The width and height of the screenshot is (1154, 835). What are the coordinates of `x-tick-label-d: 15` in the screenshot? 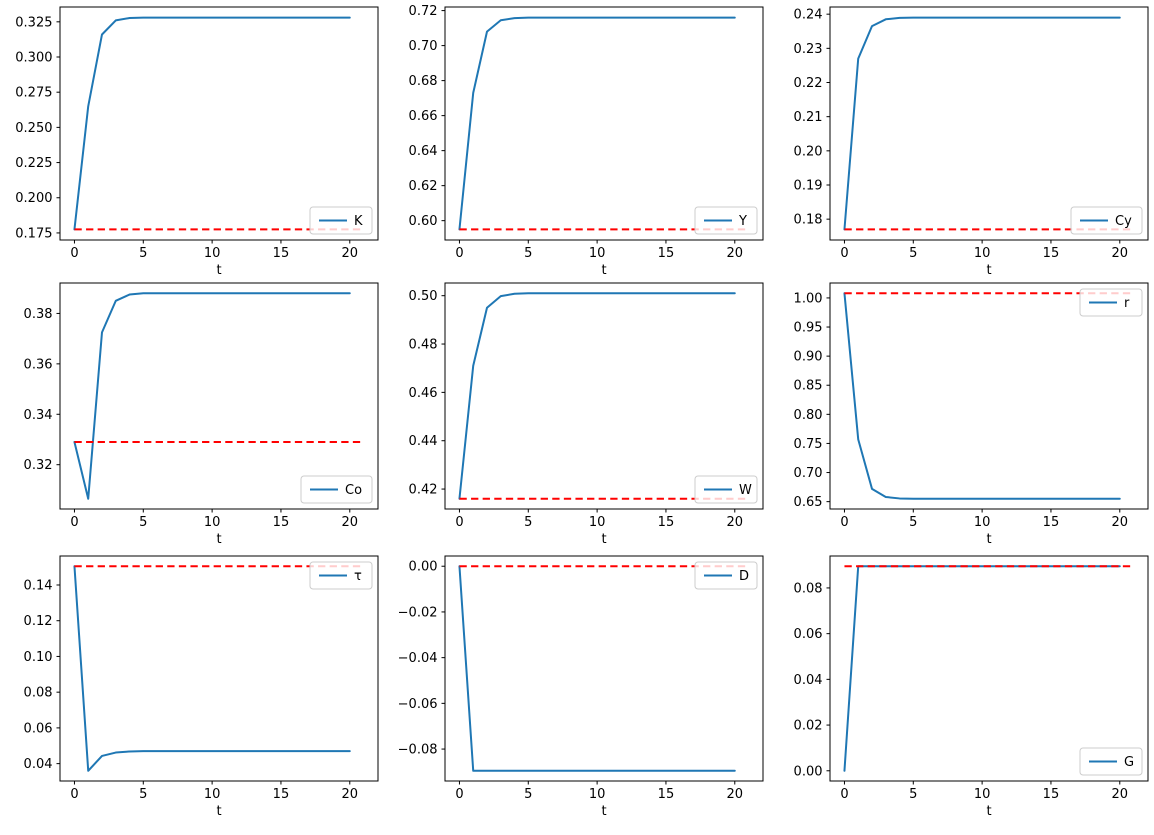 It's located at (666, 794).